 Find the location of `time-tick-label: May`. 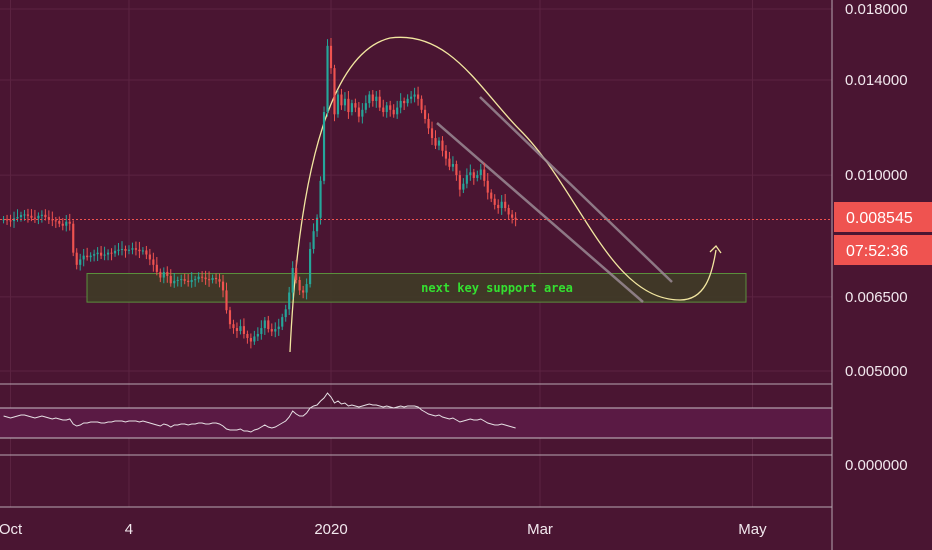

time-tick-label: May is located at coordinates (752, 529).